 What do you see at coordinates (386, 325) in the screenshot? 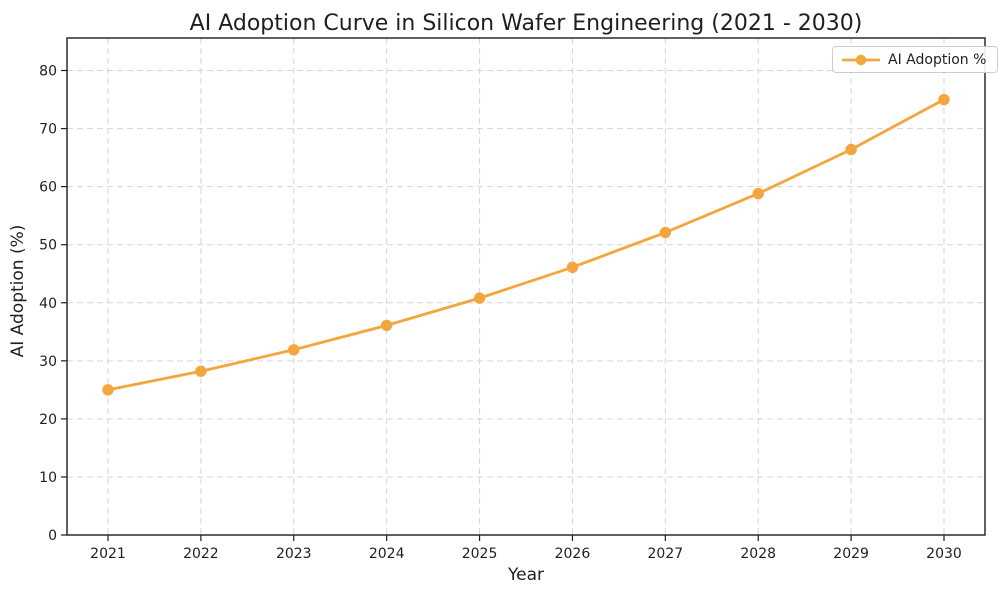
I see `data-point-2024` at bounding box center [386, 325].